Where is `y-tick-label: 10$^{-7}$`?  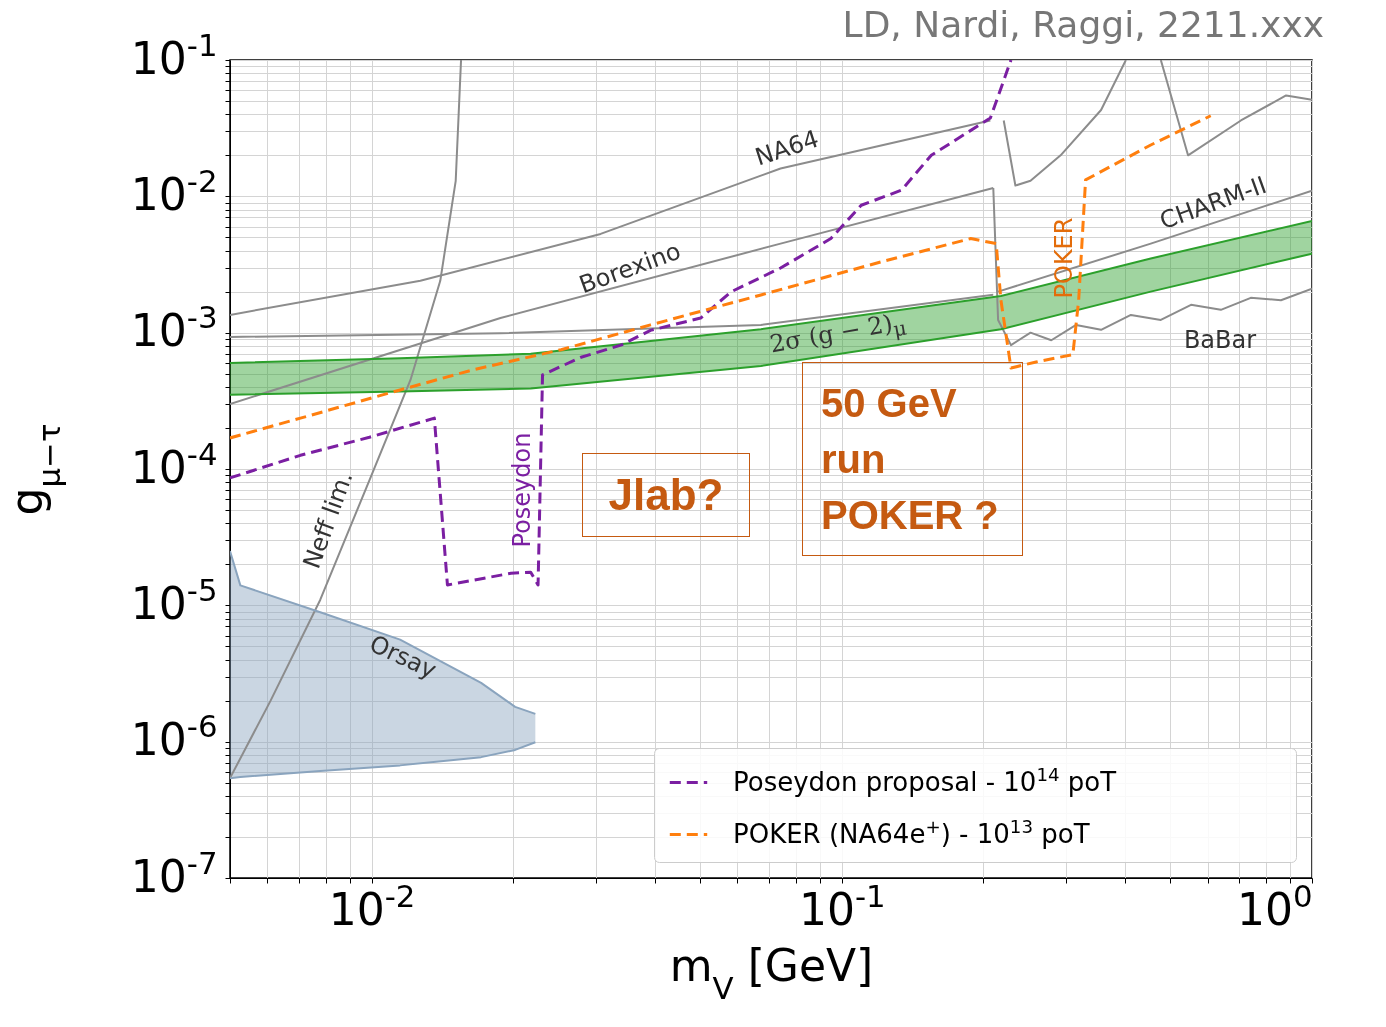
y-tick-label: 10$^{-7}$ is located at coordinates (174, 873).